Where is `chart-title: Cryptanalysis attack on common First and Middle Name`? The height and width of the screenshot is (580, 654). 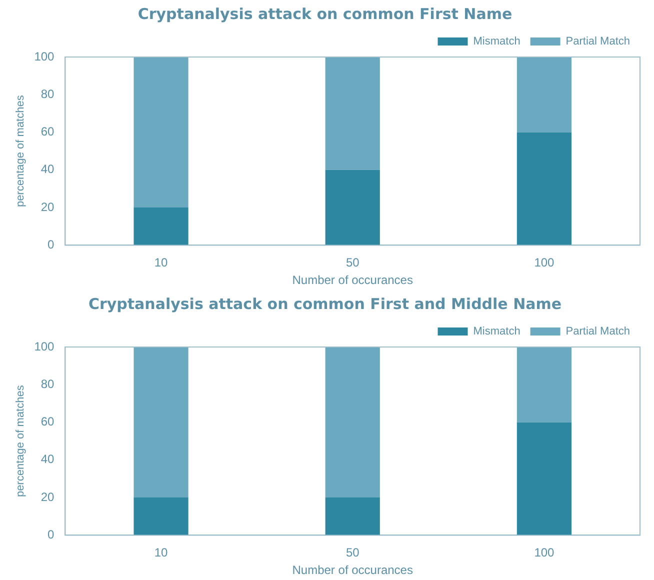 chart-title: Cryptanalysis attack on common First and Middle Name is located at coordinates (325, 303).